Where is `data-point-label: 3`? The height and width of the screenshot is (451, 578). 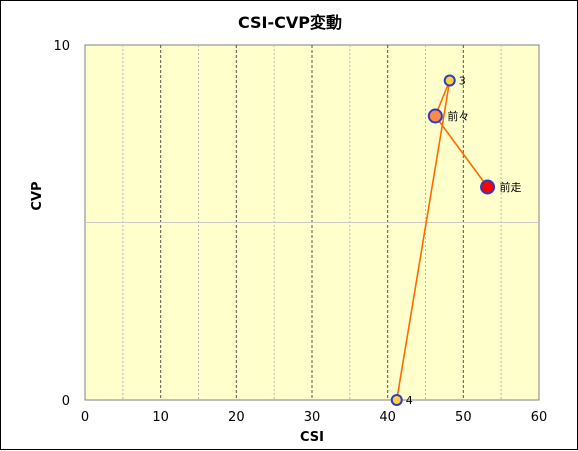
data-point-label: 3 is located at coordinates (462, 81).